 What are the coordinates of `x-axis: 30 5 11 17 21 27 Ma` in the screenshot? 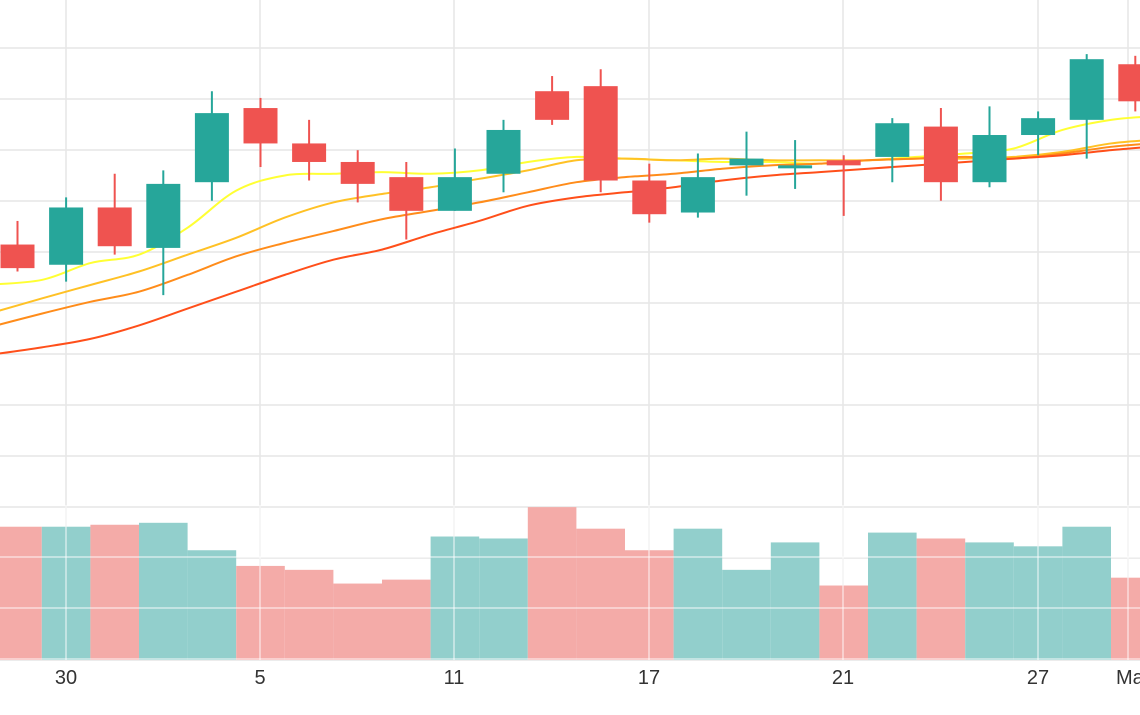 It's located at (597, 678).